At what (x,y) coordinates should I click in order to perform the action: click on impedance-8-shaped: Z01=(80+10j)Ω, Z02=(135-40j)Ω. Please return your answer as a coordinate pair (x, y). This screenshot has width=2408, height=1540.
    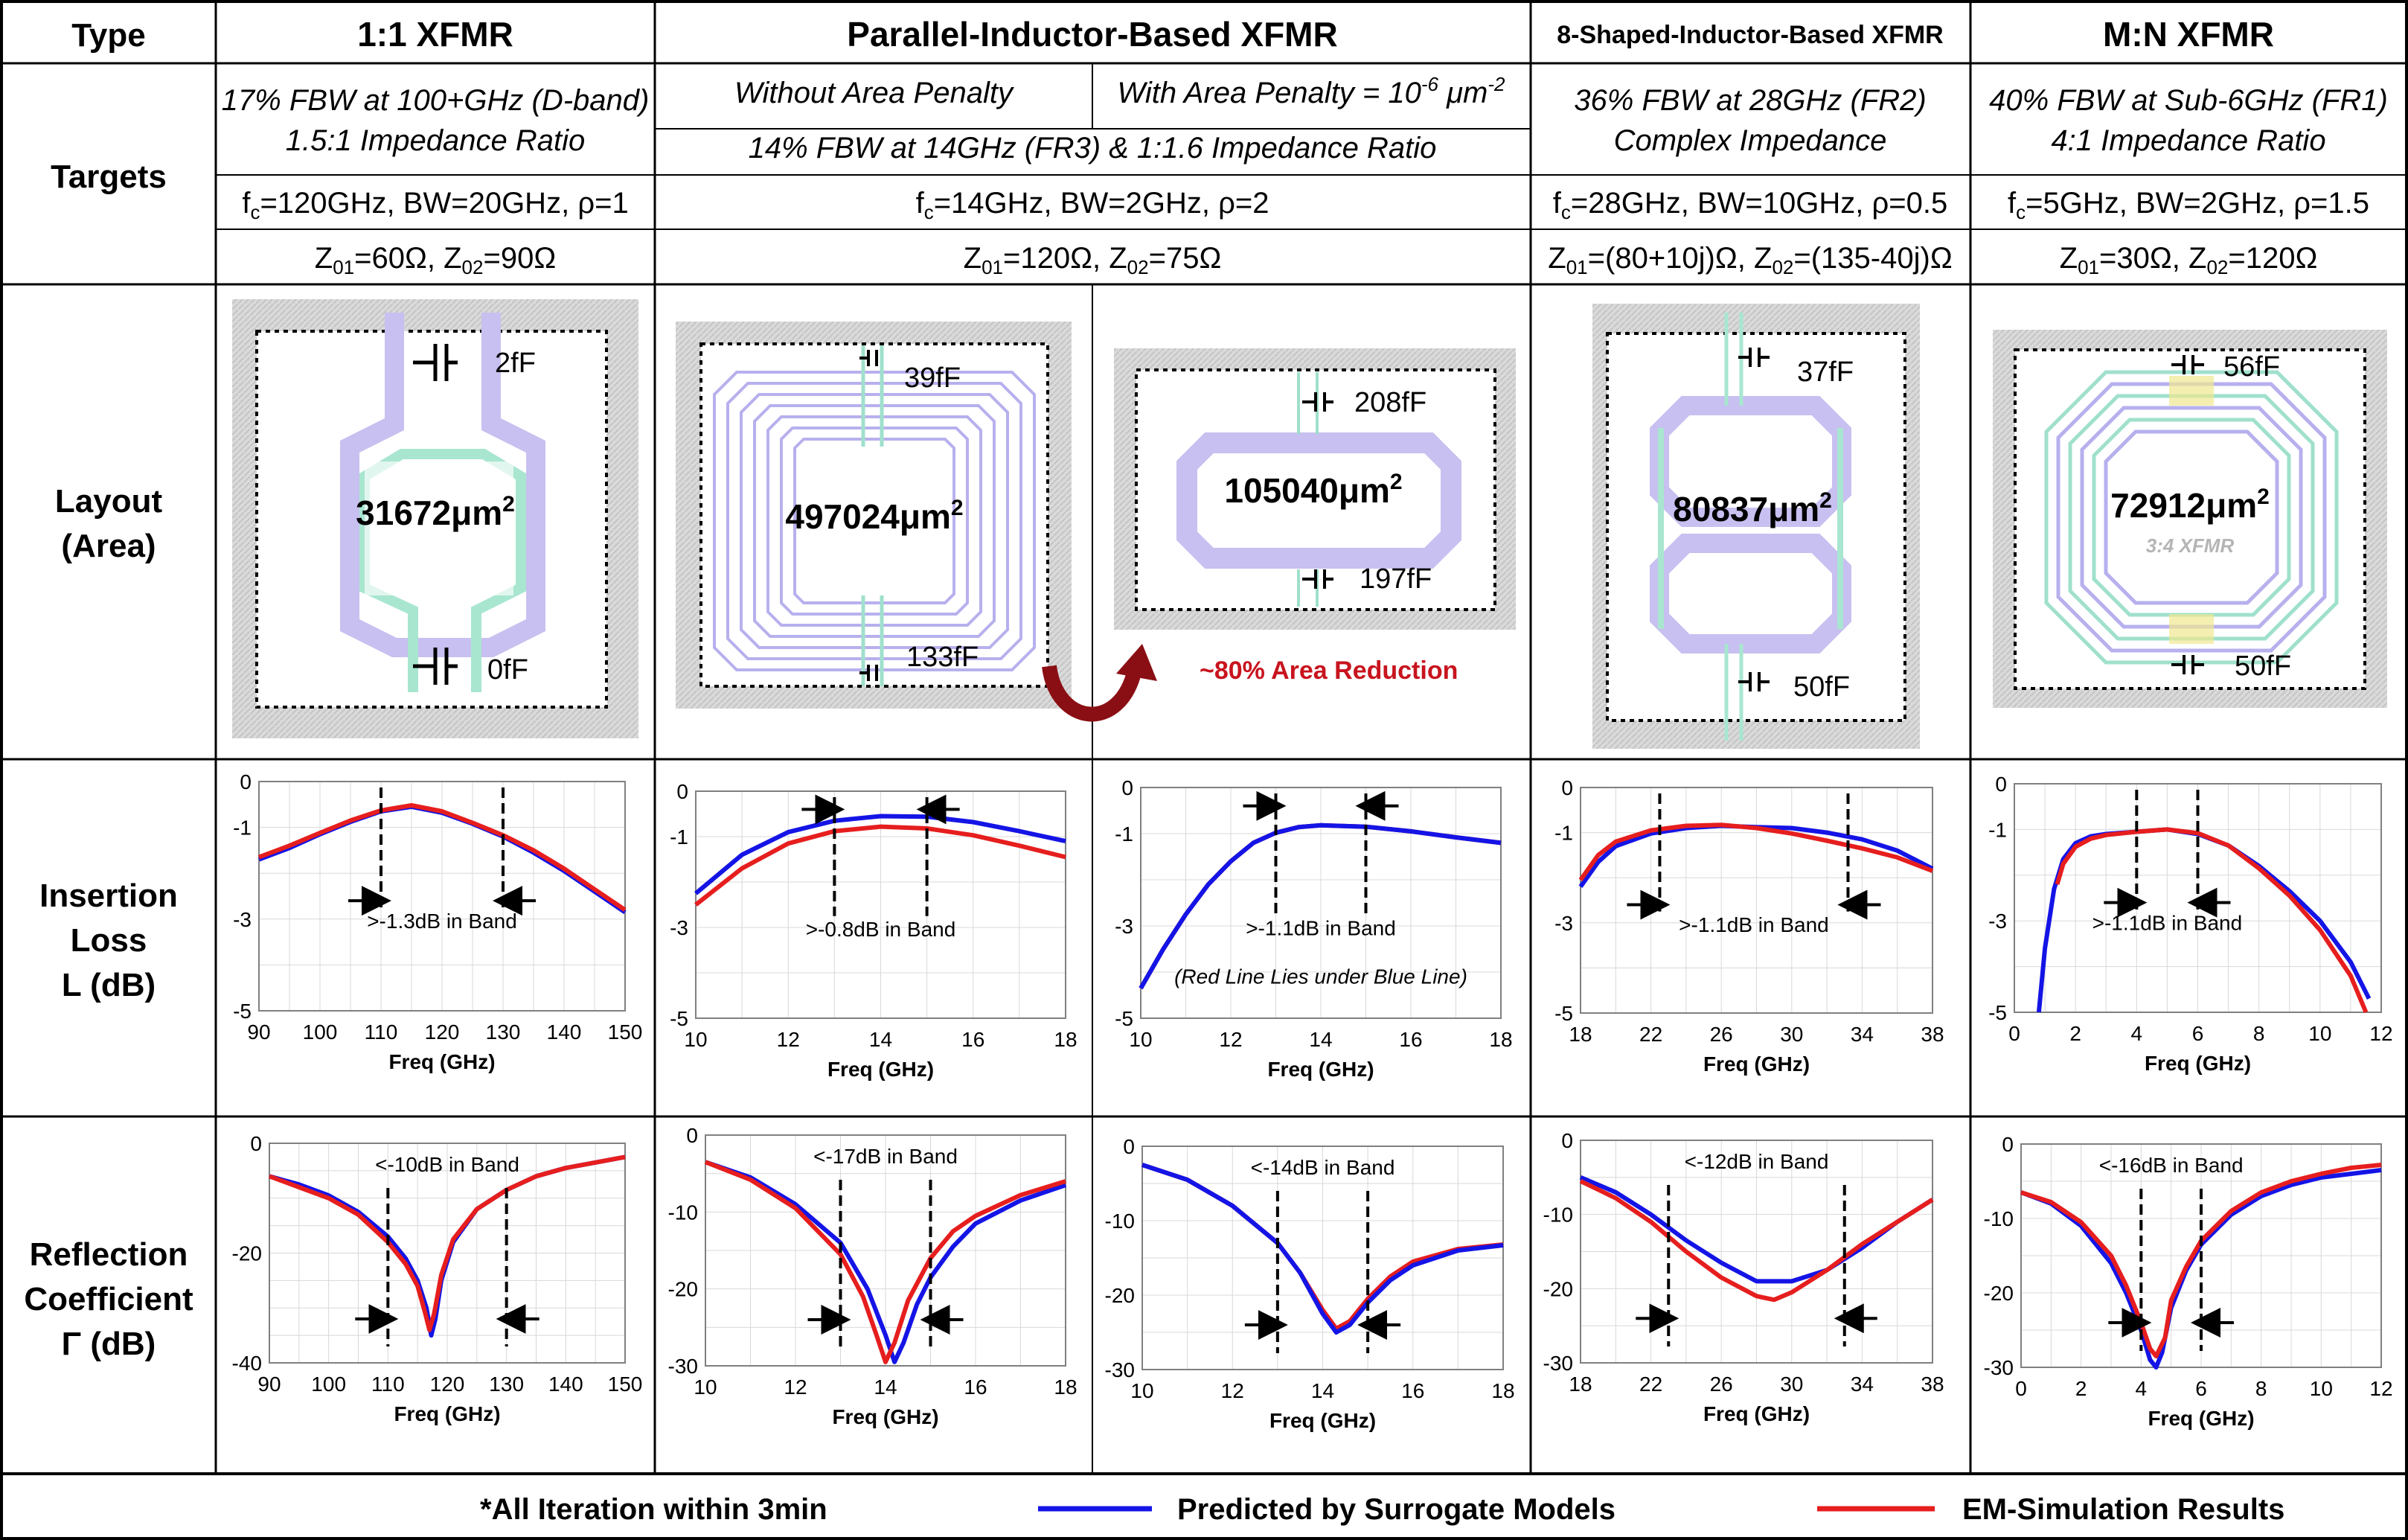
    Looking at the image, I should click on (1750, 260).